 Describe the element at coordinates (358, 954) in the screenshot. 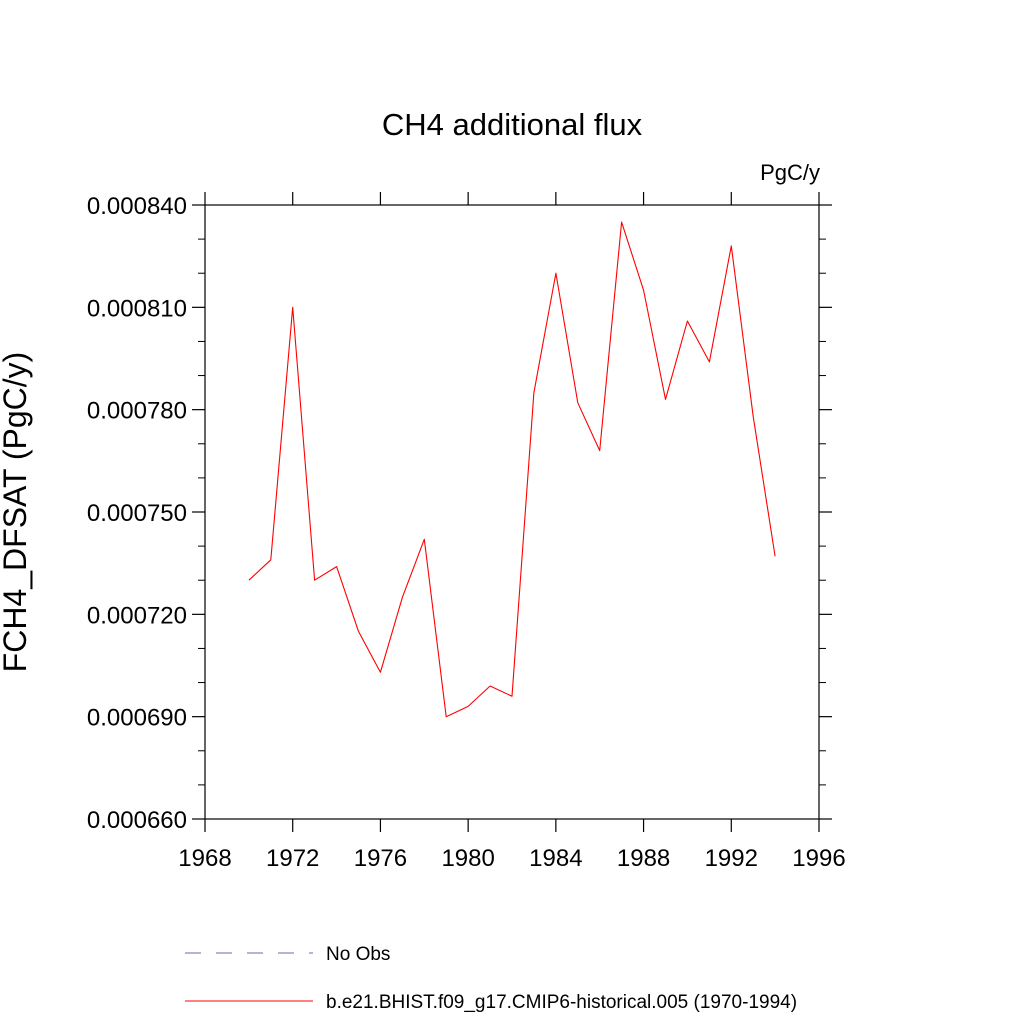

I see `legend-label: No Obs` at that location.